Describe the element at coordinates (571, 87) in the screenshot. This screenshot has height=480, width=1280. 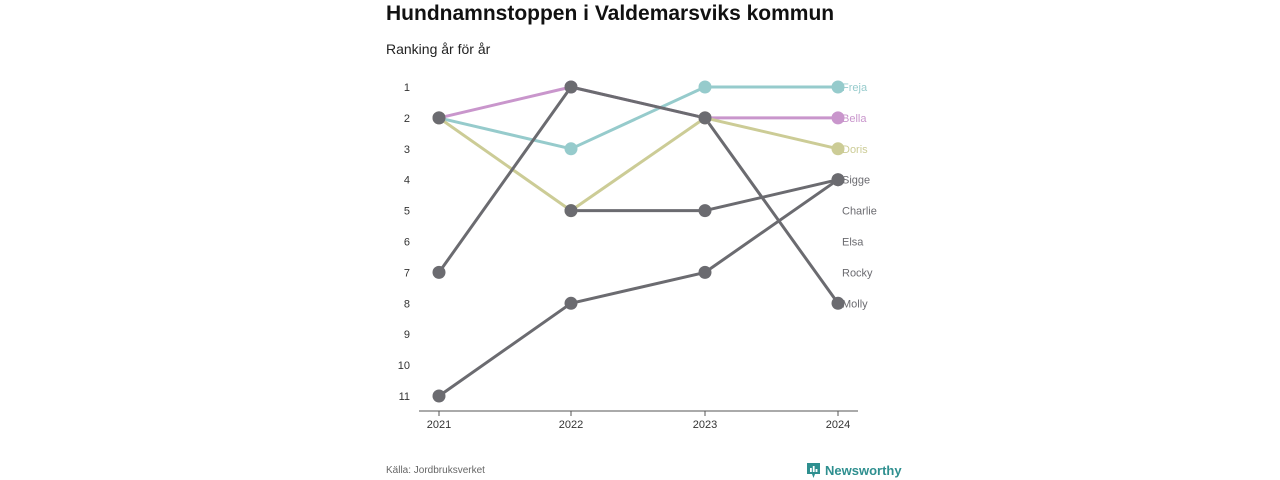
I see `point-molly-2022` at that location.